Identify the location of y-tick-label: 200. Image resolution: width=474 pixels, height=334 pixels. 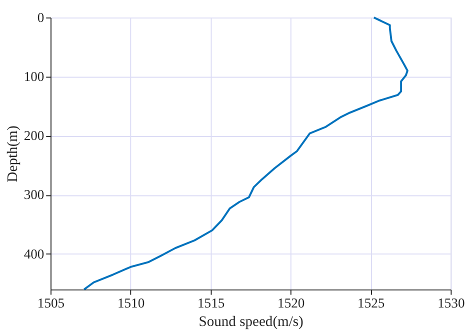
(34, 136).